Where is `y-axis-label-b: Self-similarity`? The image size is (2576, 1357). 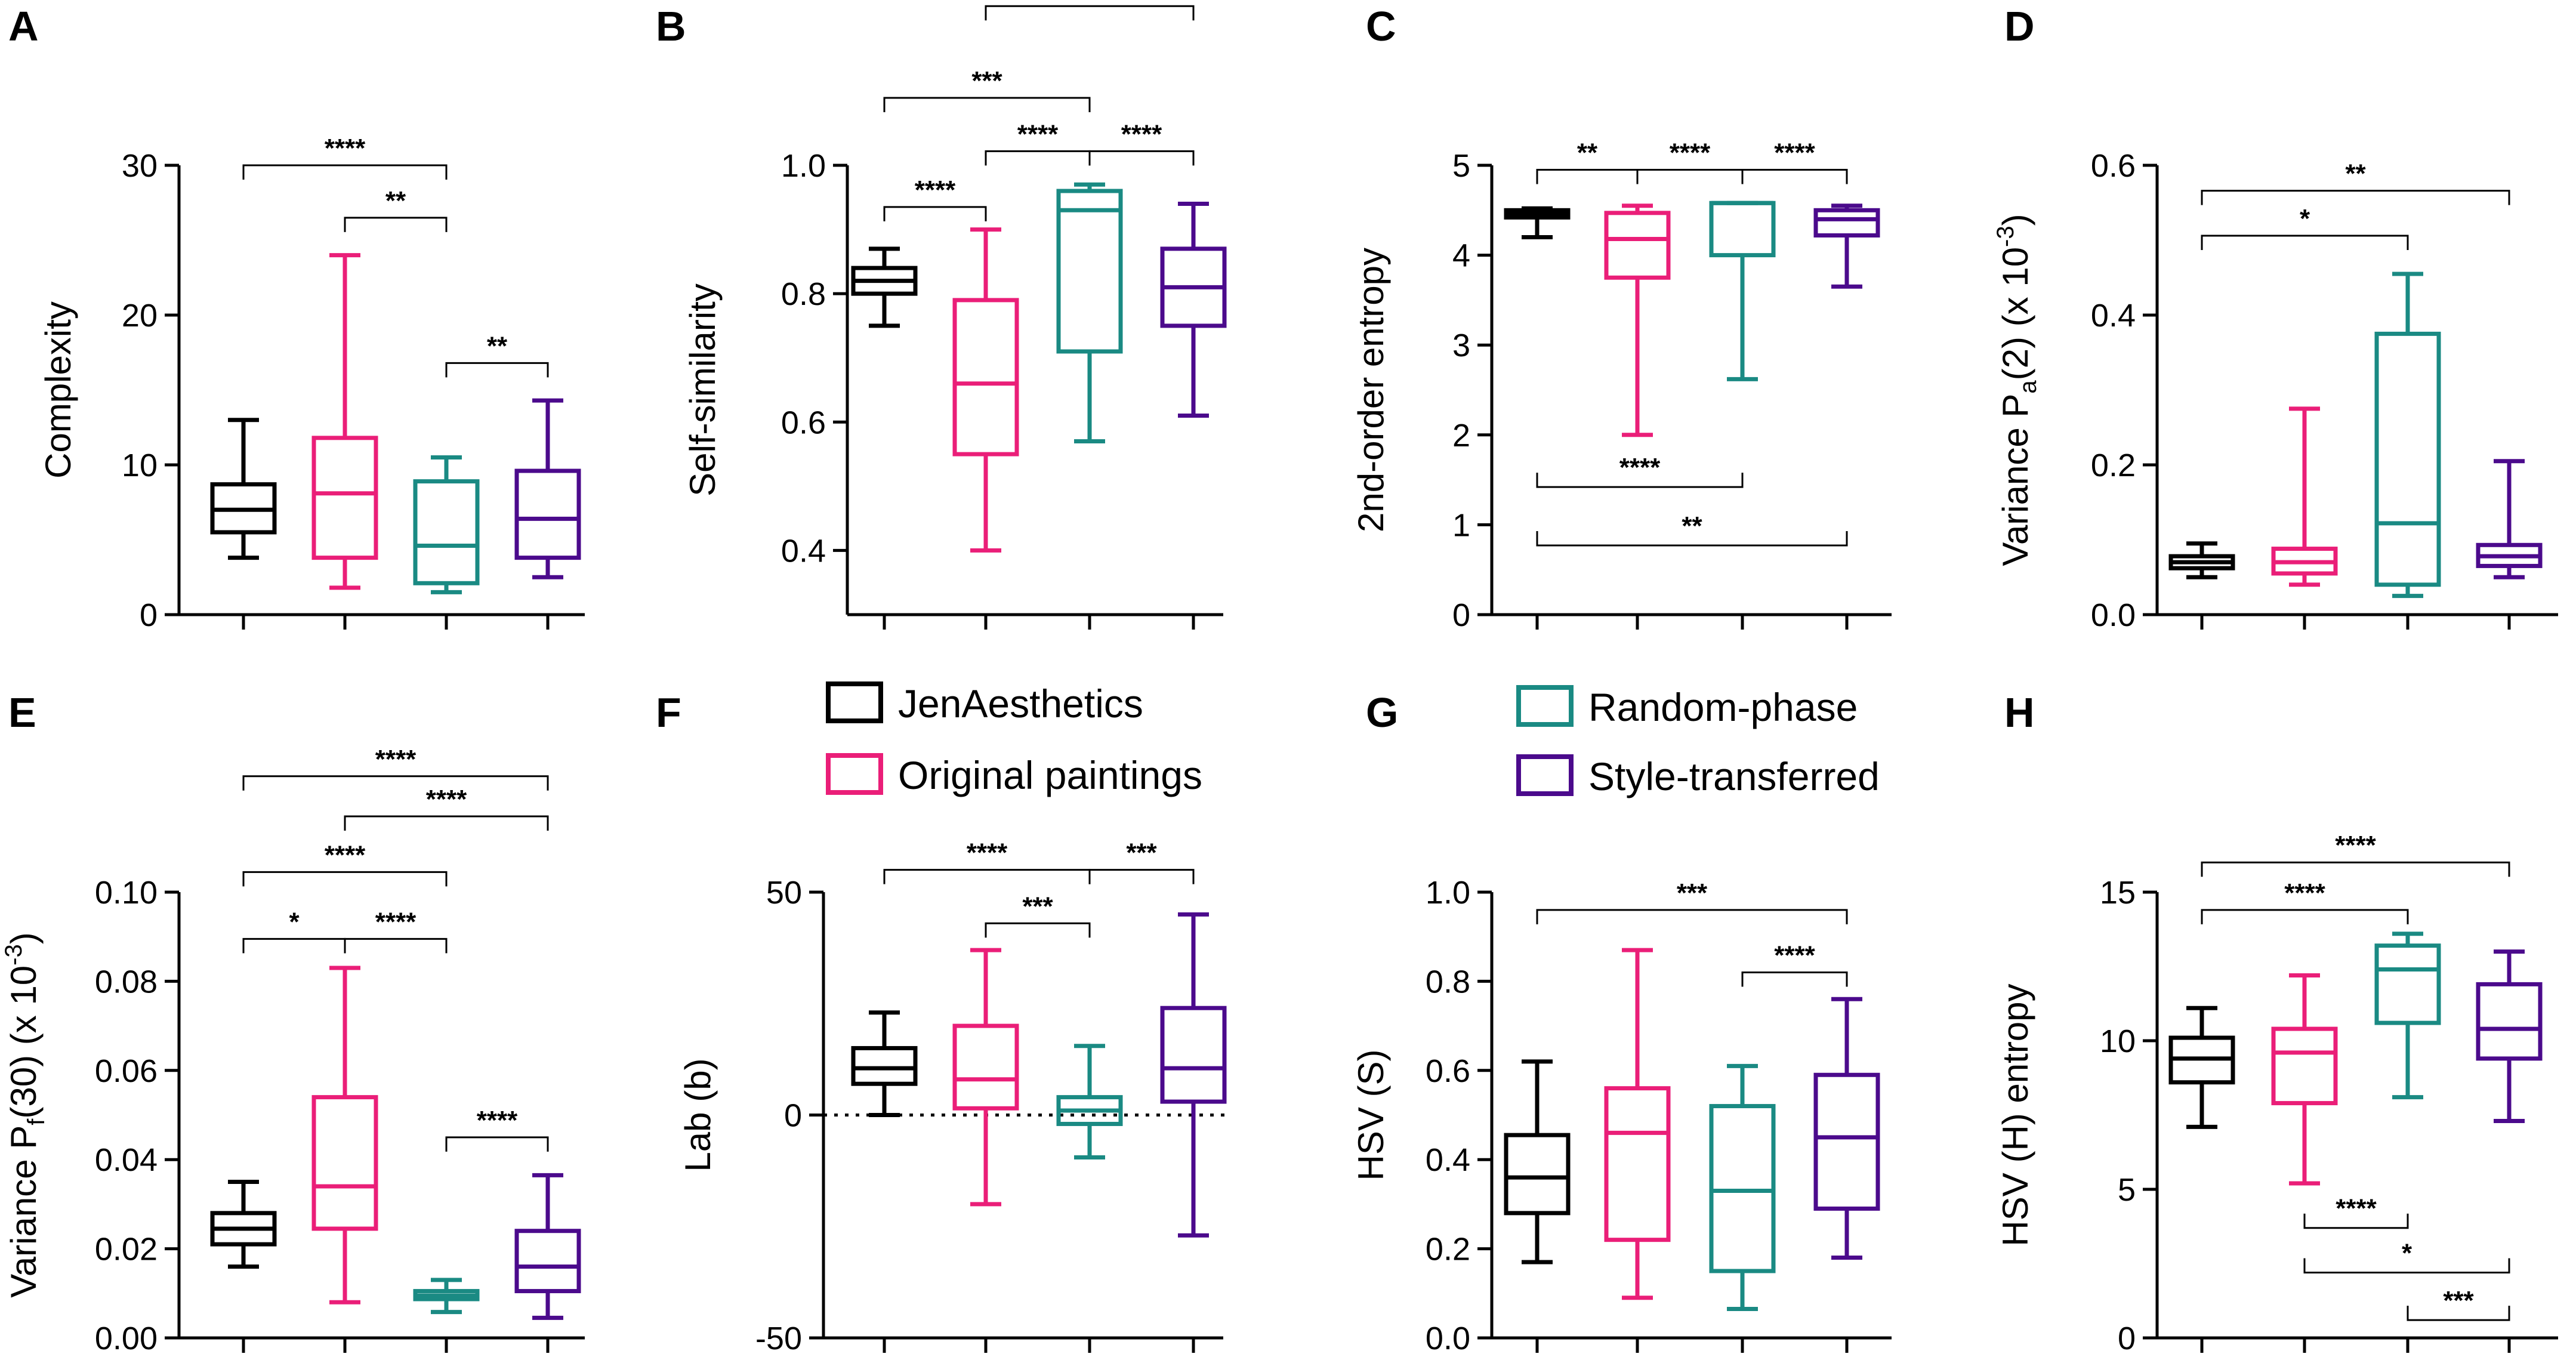
y-axis-label-b: Self-similarity is located at coordinates (703, 389).